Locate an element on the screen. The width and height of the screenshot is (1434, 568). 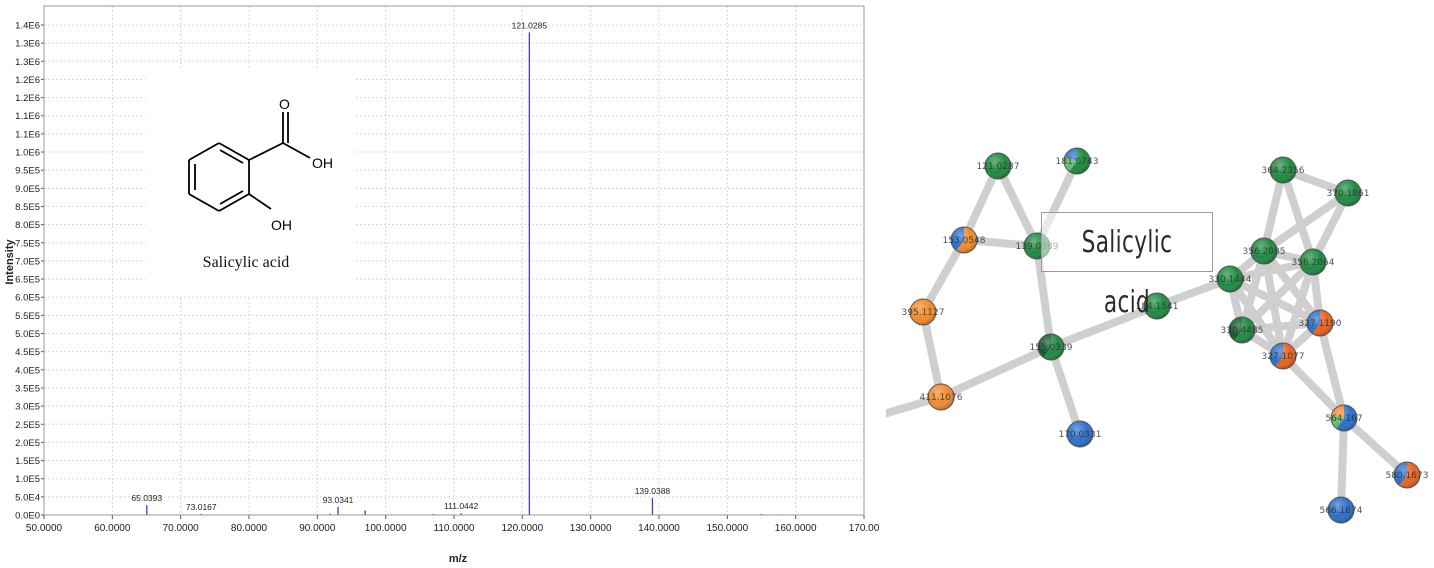
node-label: 330.4485 is located at coordinates (1242, 331).